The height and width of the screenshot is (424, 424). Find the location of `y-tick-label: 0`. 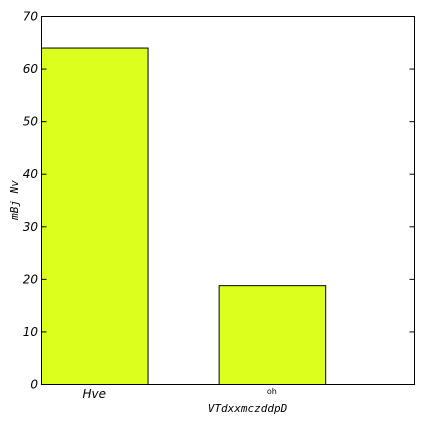

y-tick-label: 0 is located at coordinates (34, 385).